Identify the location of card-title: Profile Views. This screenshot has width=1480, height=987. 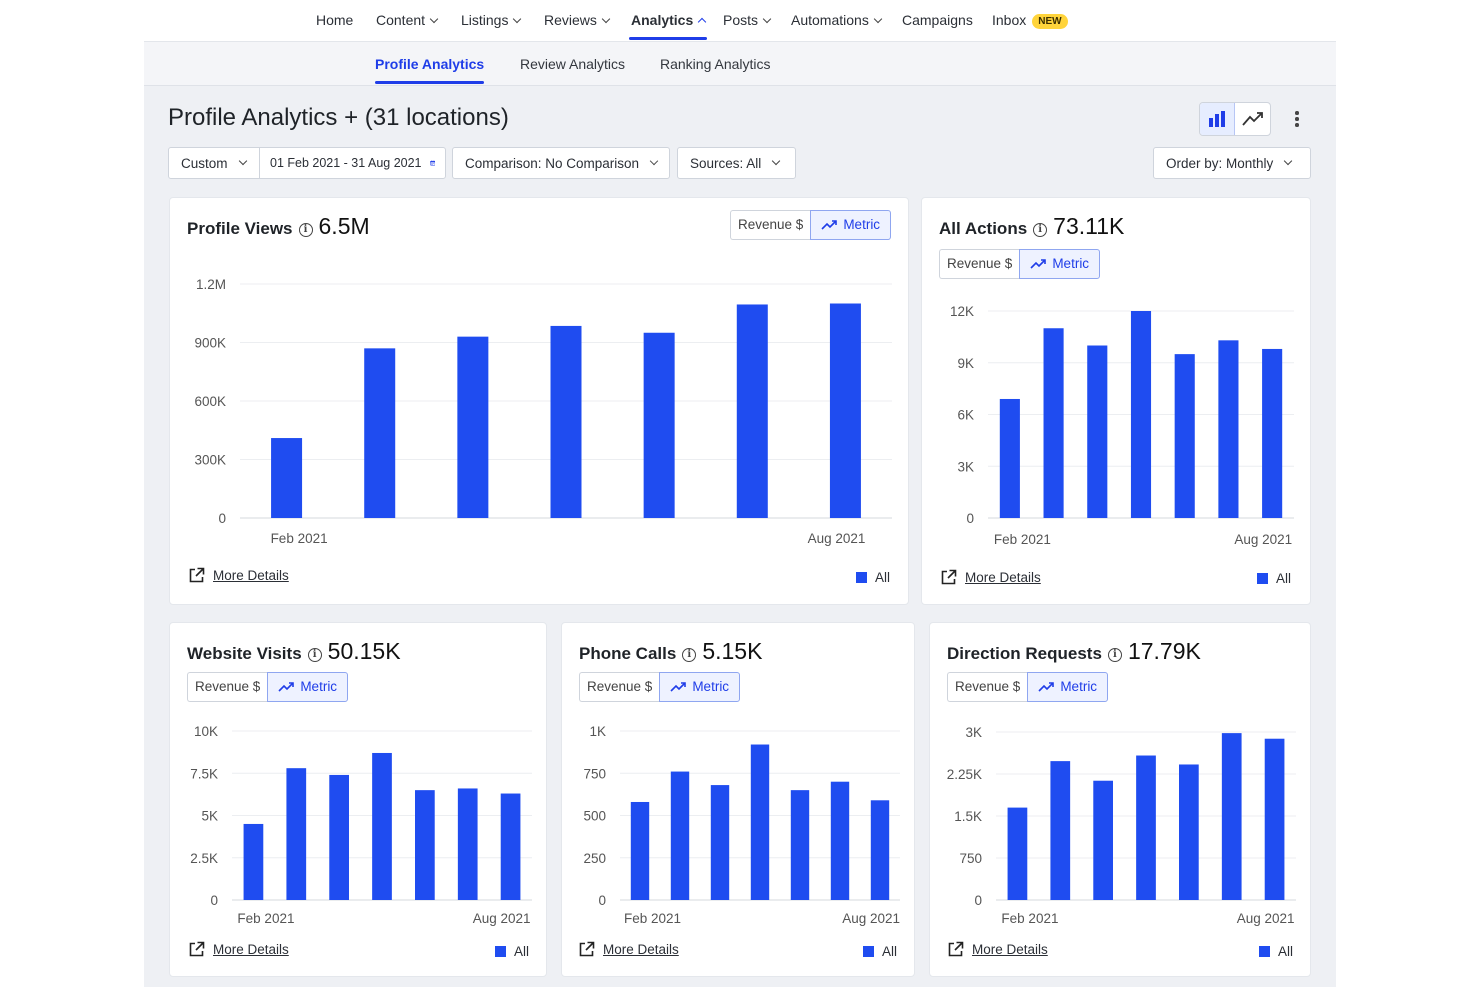
(240, 228).